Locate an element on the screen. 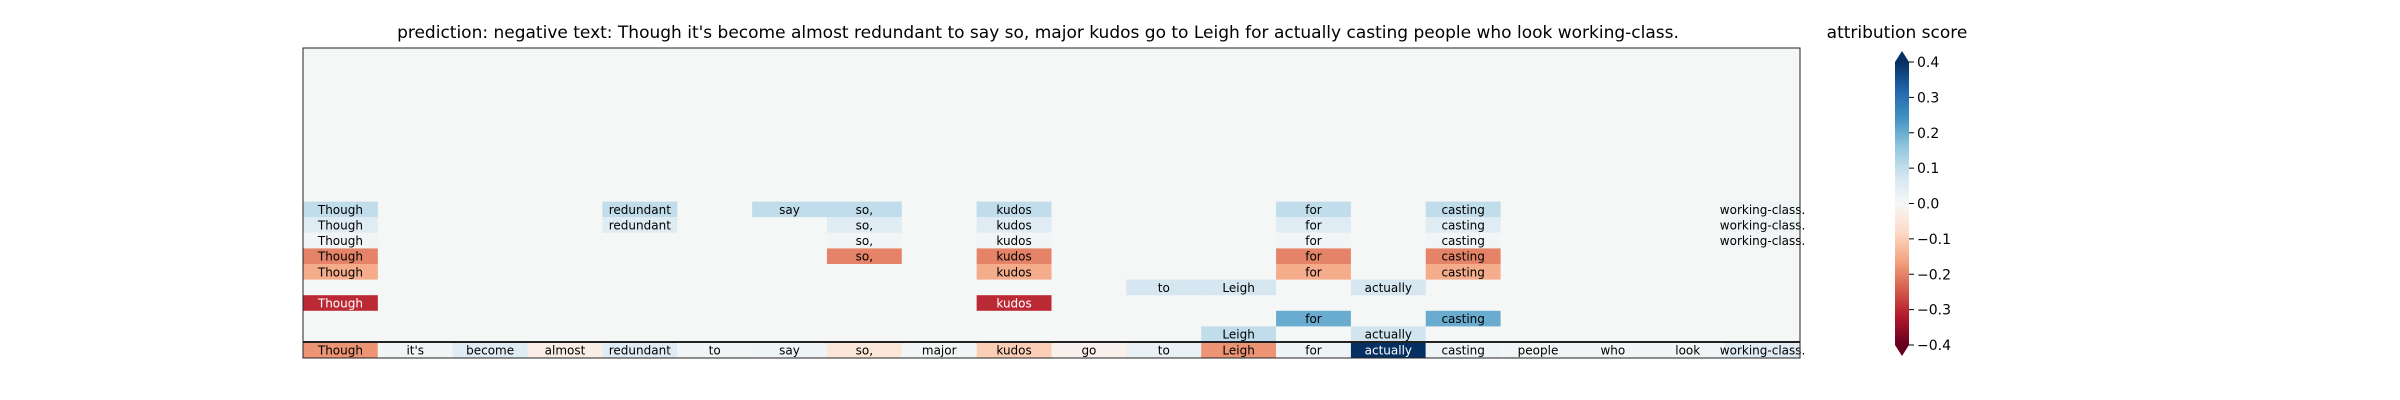  colorbar-tick-label: 0.3 is located at coordinates (1928, 98).